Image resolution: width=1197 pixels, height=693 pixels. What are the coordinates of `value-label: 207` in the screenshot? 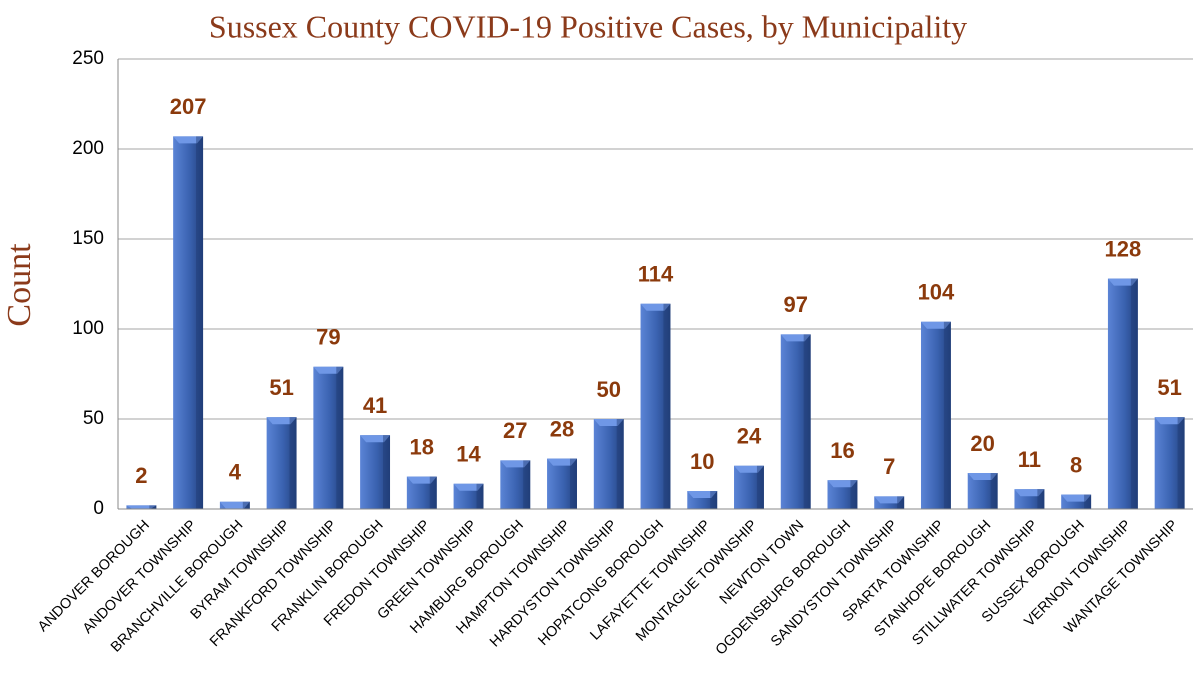 It's located at (188, 106).